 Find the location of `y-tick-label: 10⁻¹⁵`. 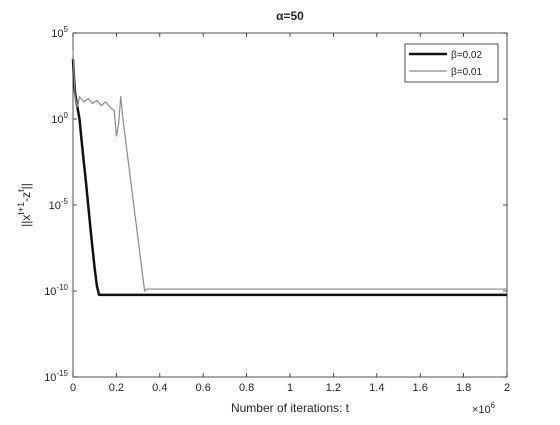

y-tick-label: 10⁻¹⁵ is located at coordinates (56, 376).